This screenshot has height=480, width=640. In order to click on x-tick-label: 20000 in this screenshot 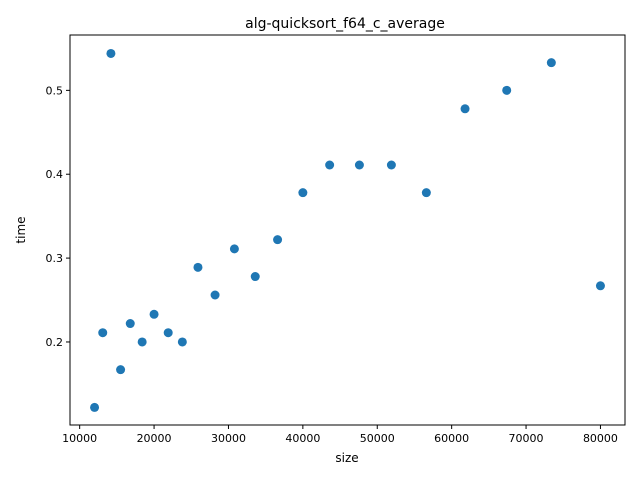, I will do `click(154, 438)`.